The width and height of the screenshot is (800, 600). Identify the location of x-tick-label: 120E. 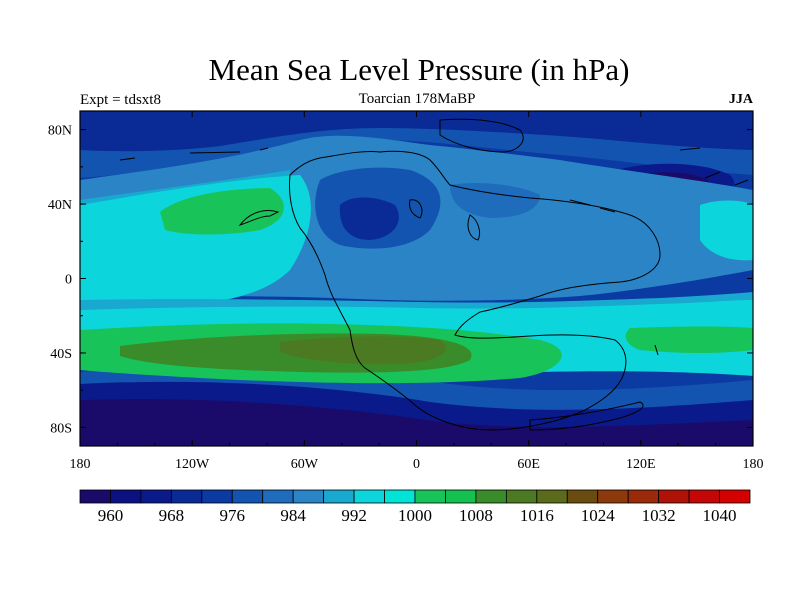
(641, 464).